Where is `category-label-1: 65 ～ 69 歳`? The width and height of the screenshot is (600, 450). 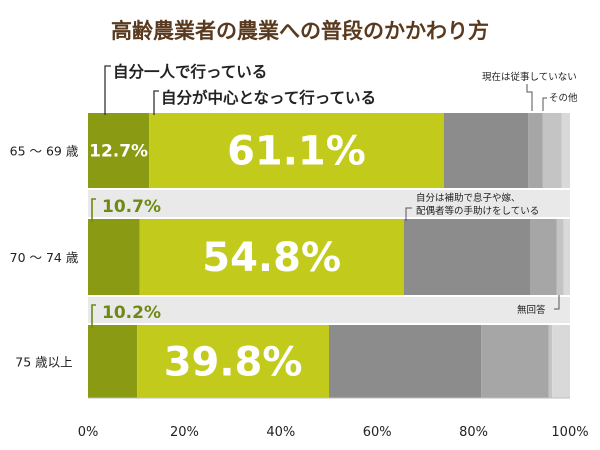 category-label-1: 65 ～ 69 歳 is located at coordinates (44, 151).